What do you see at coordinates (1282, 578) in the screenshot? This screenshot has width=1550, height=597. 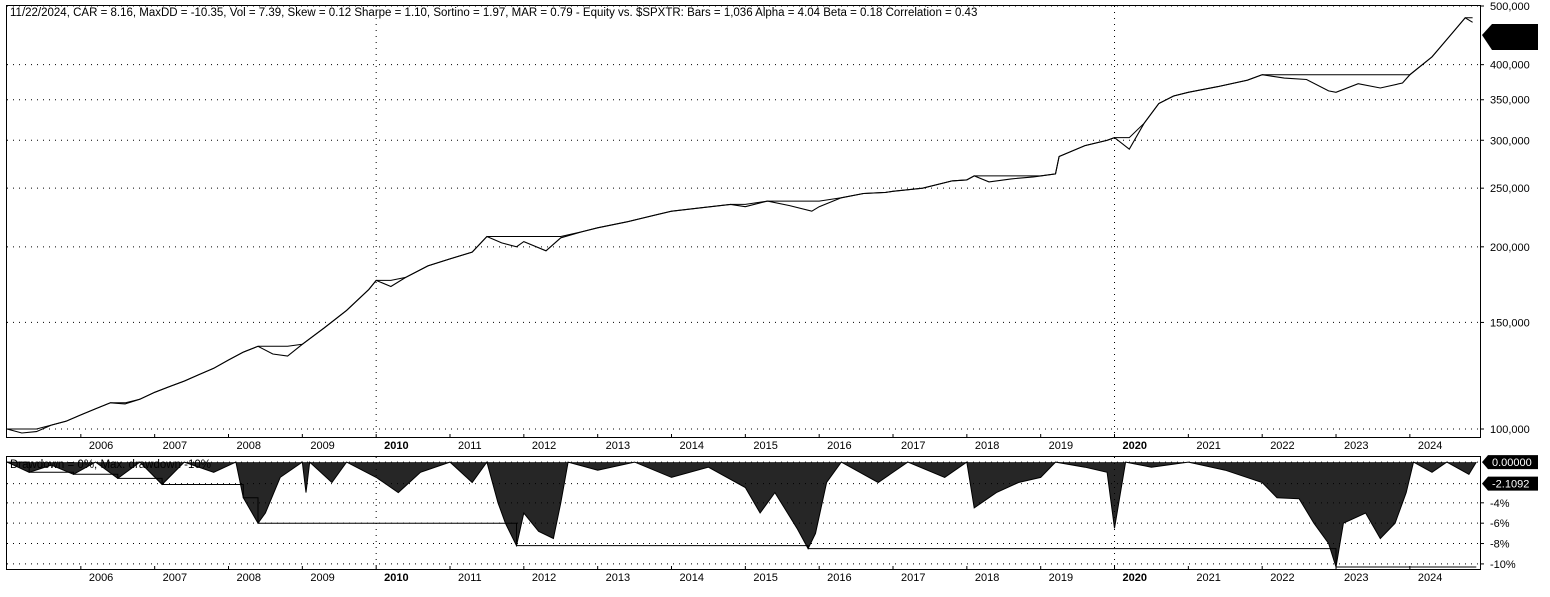 I see `drawdown-x-tick-label: 2022` at bounding box center [1282, 578].